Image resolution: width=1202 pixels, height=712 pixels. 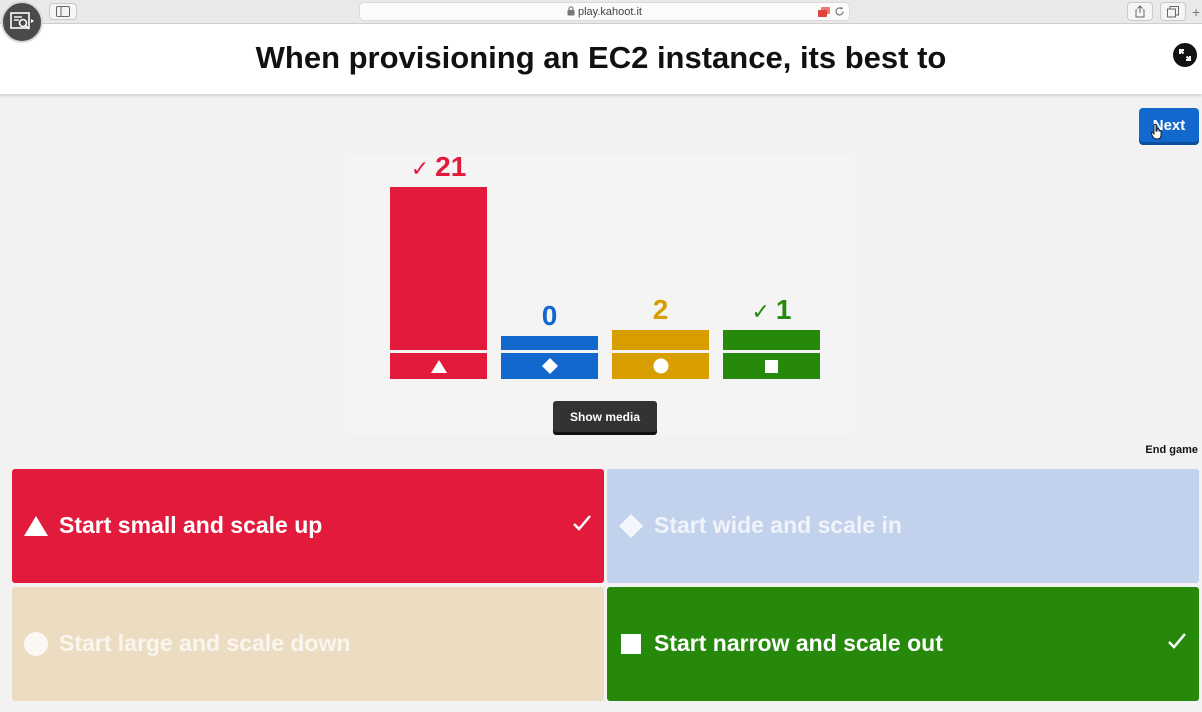 I want to click on sidebar-icon, so click(x=63, y=11).